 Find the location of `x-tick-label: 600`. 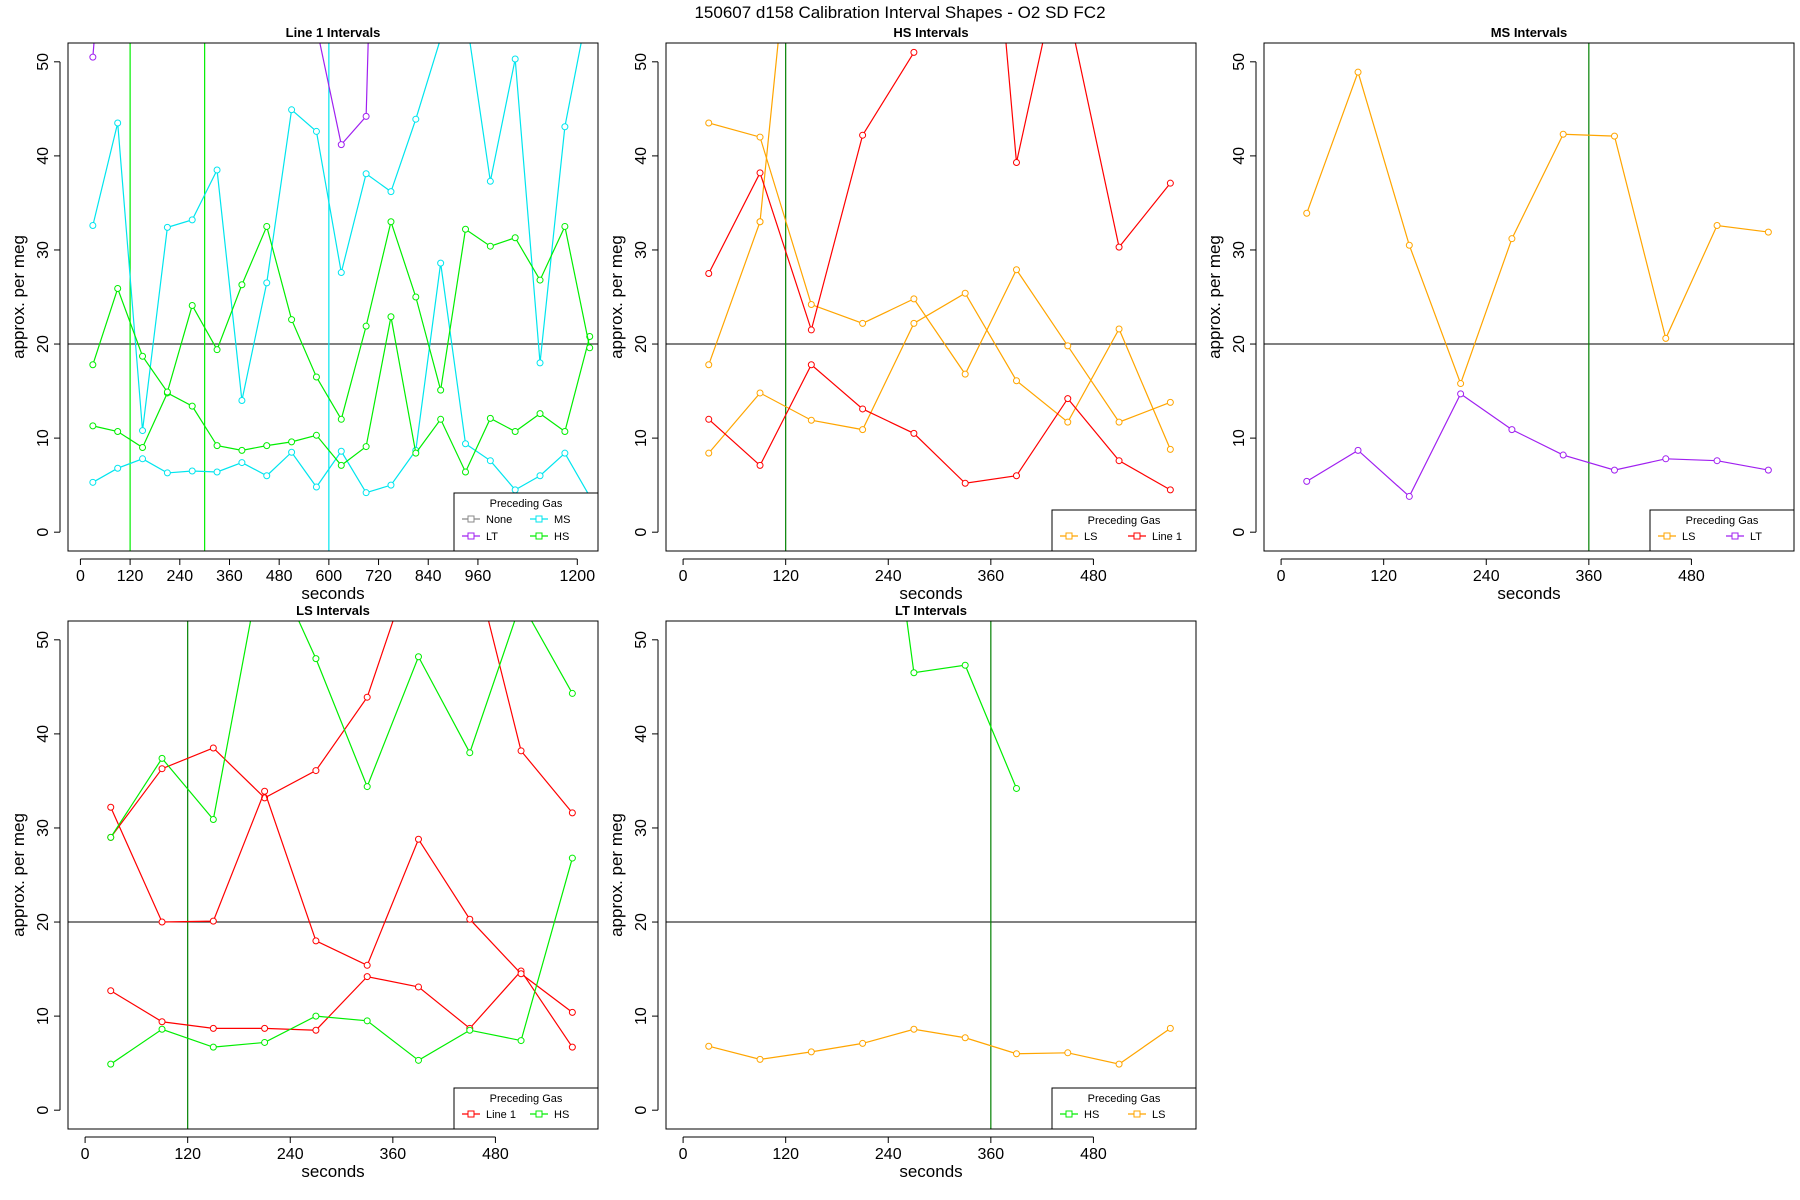

x-tick-label: 600 is located at coordinates (329, 576).